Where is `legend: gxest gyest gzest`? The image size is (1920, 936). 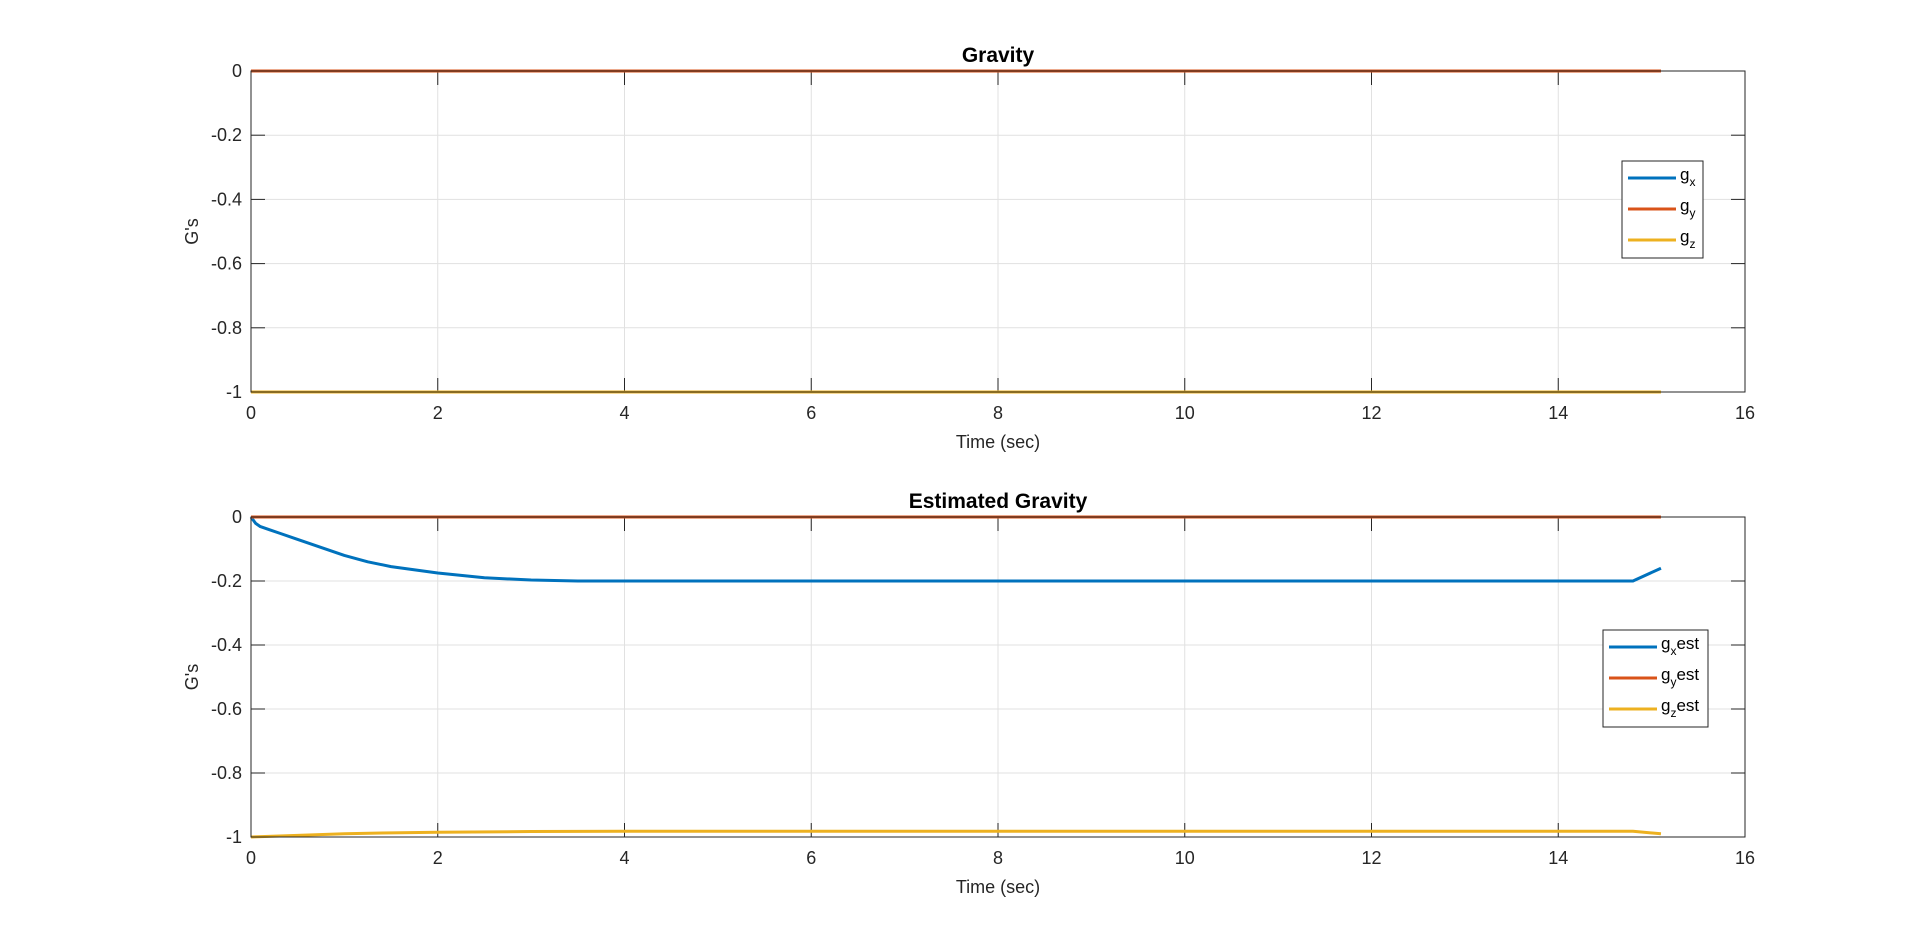
legend: gxest gyest gzest is located at coordinates (1655, 678).